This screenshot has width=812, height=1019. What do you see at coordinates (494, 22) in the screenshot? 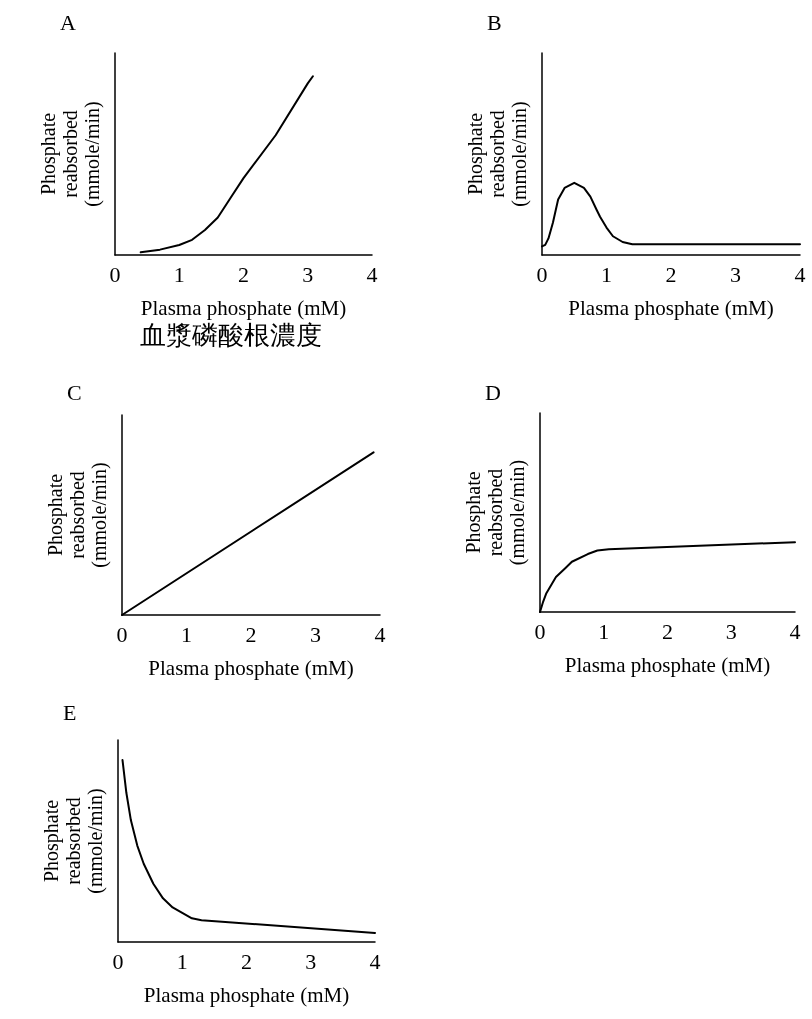
I see `chart-title: B` at bounding box center [494, 22].